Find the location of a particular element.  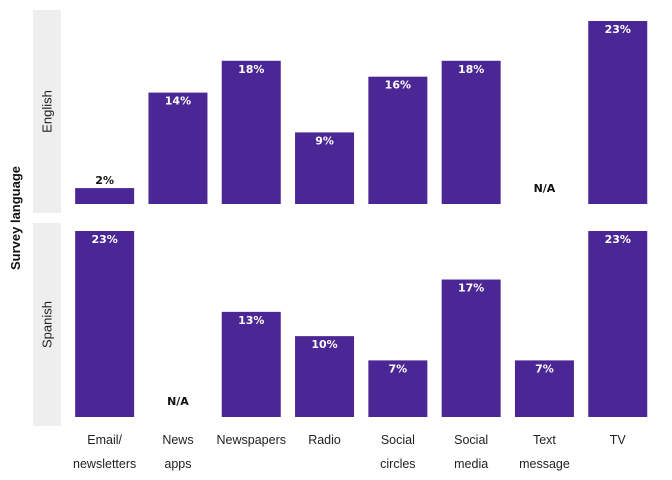

bar-label: 10% is located at coordinates (324, 344).